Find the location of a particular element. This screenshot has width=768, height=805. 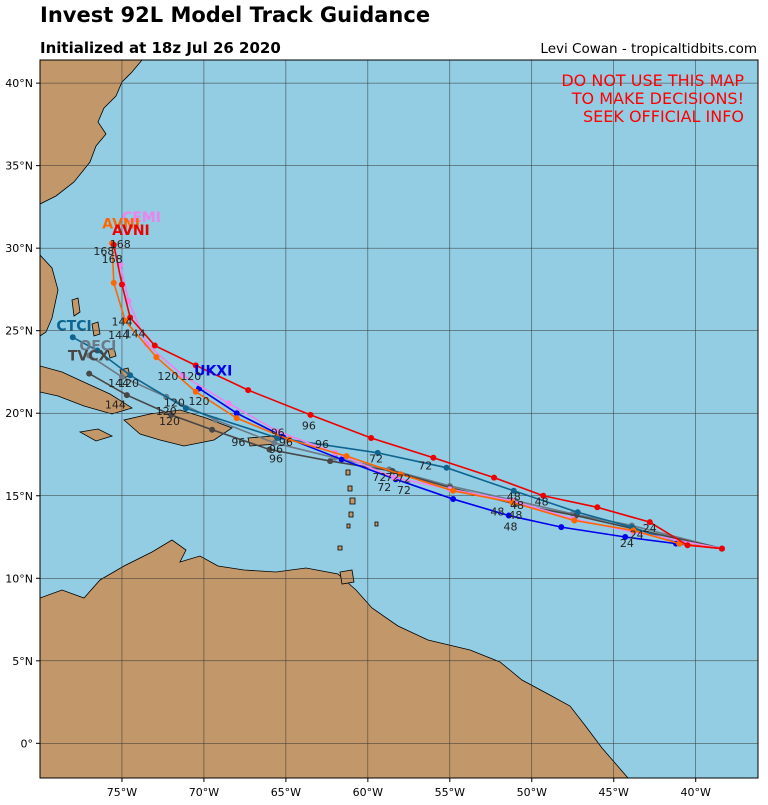

y-tick-label: 0° is located at coordinates (27, 743).